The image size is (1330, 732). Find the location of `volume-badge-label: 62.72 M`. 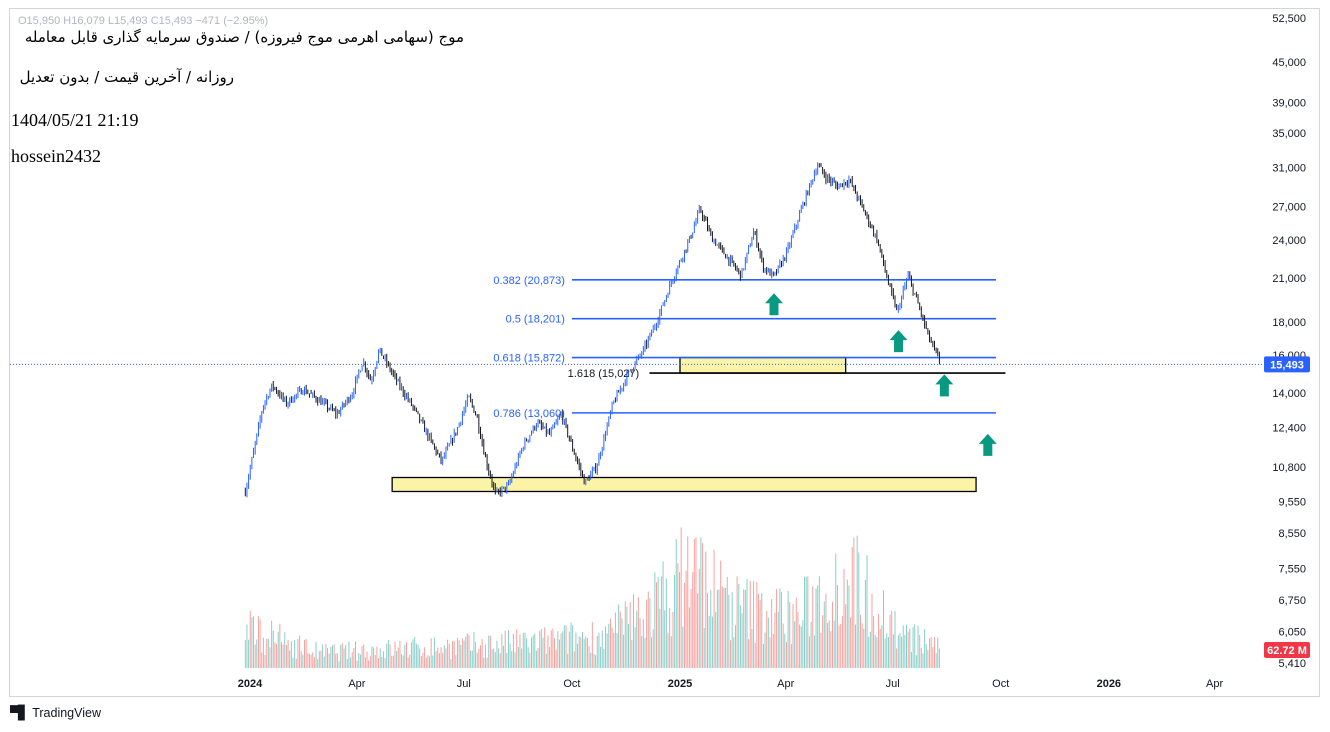

volume-badge-label: 62.72 M is located at coordinates (1287, 651).